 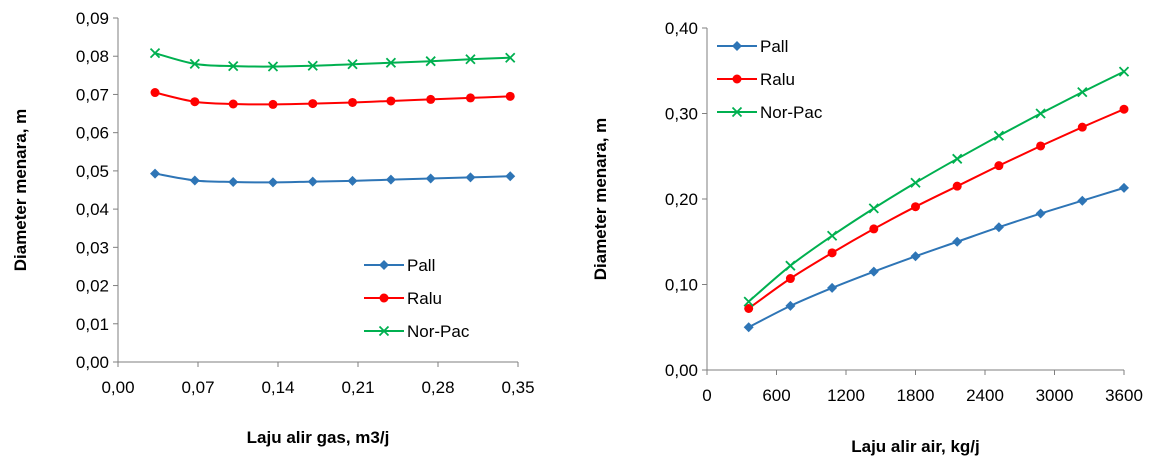 What do you see at coordinates (424, 298) in the screenshot?
I see `legend-label: Ralu` at bounding box center [424, 298].